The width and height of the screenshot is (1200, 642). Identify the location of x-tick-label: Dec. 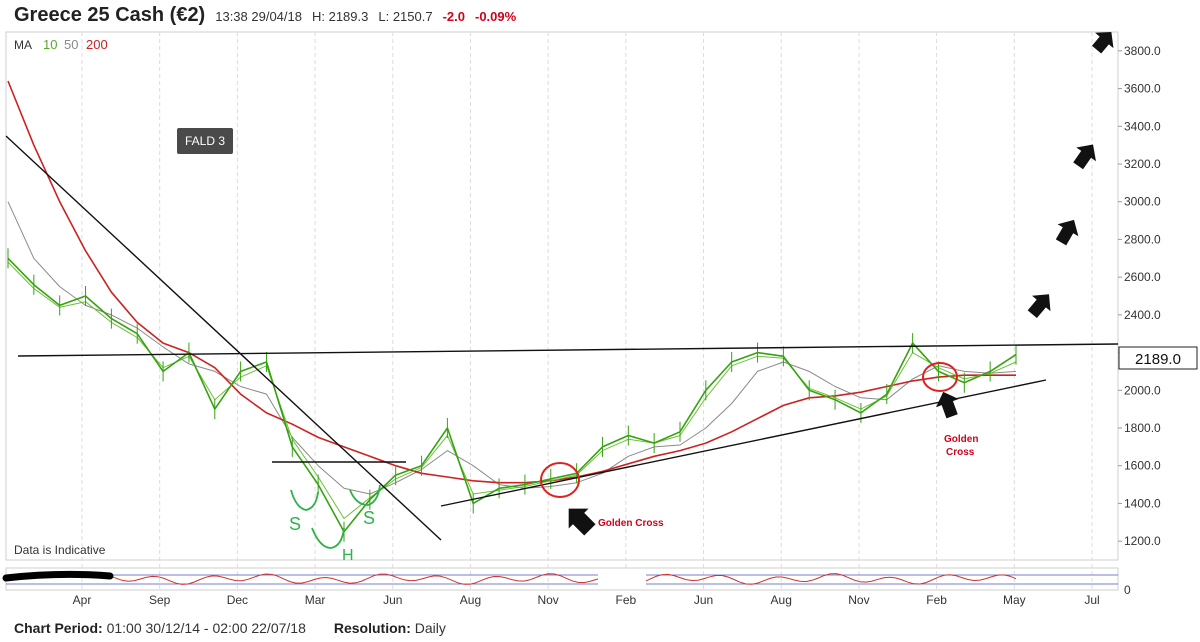
(237, 600).